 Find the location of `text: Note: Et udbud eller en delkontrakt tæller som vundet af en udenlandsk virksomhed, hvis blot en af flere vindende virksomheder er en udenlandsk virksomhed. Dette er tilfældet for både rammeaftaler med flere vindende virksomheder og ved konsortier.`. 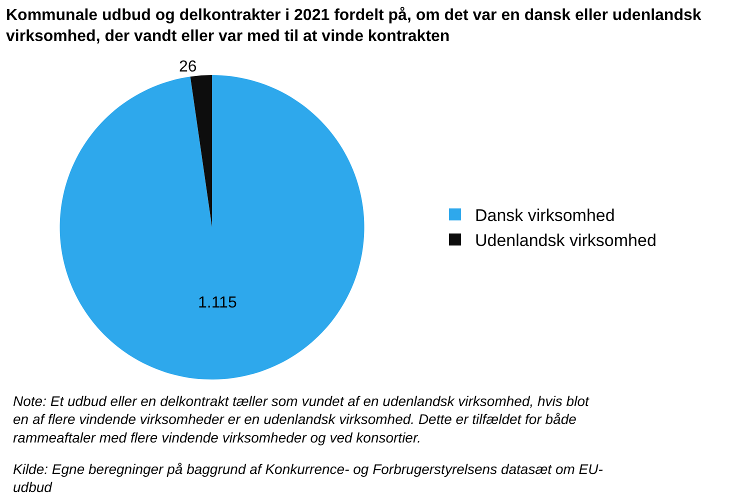

text: Note: Et udbud eller en delkontrakt tæller som vundet af en udenlandsk virksomhed, hvis blot en af flere vindende virksomheder er en udenlandsk virksomhed. Dette er tilfældet for både rammeaftaler med flere vindende virksomheder og ved konsortier. is located at coordinates (301, 419).